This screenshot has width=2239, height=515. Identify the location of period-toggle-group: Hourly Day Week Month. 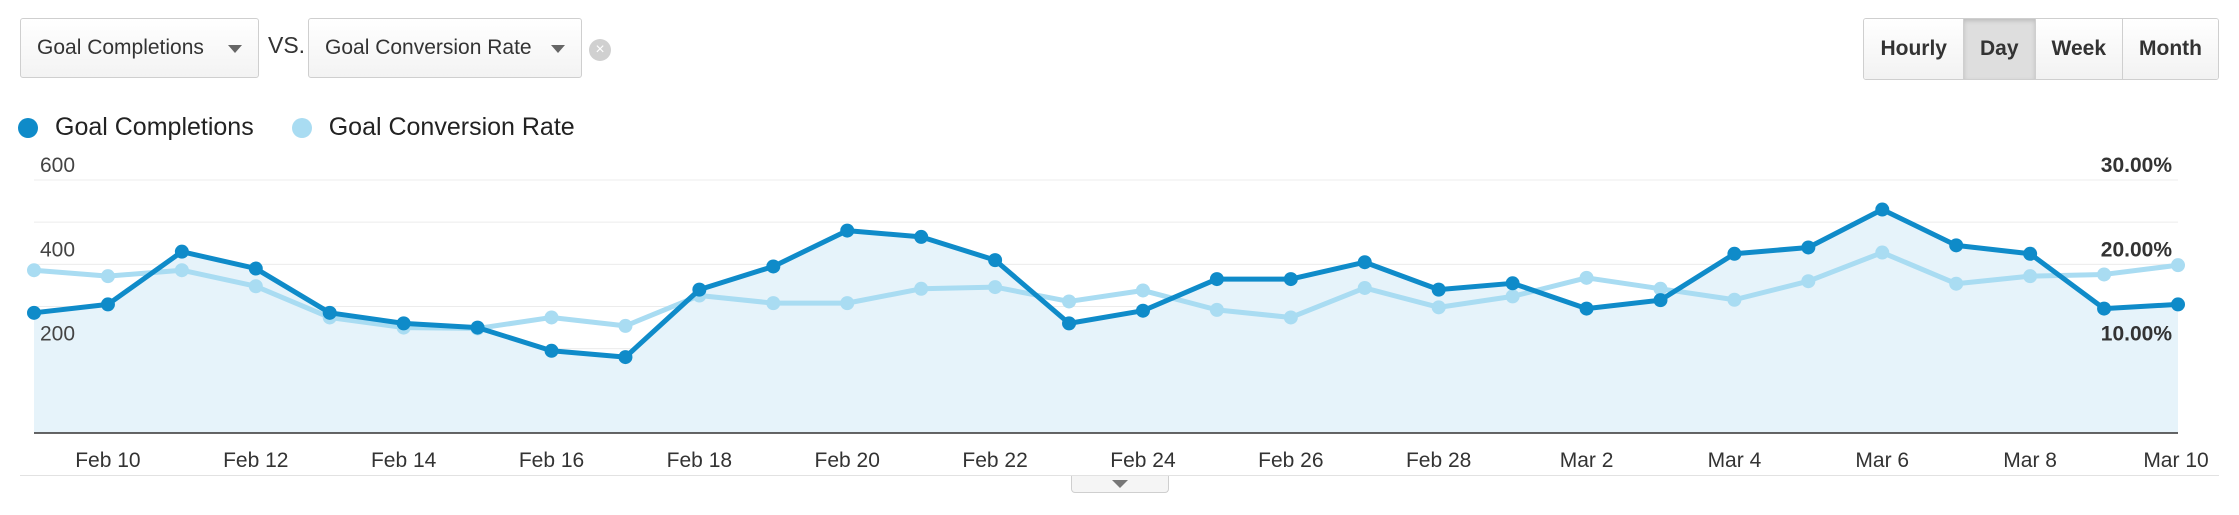
(2041, 49).